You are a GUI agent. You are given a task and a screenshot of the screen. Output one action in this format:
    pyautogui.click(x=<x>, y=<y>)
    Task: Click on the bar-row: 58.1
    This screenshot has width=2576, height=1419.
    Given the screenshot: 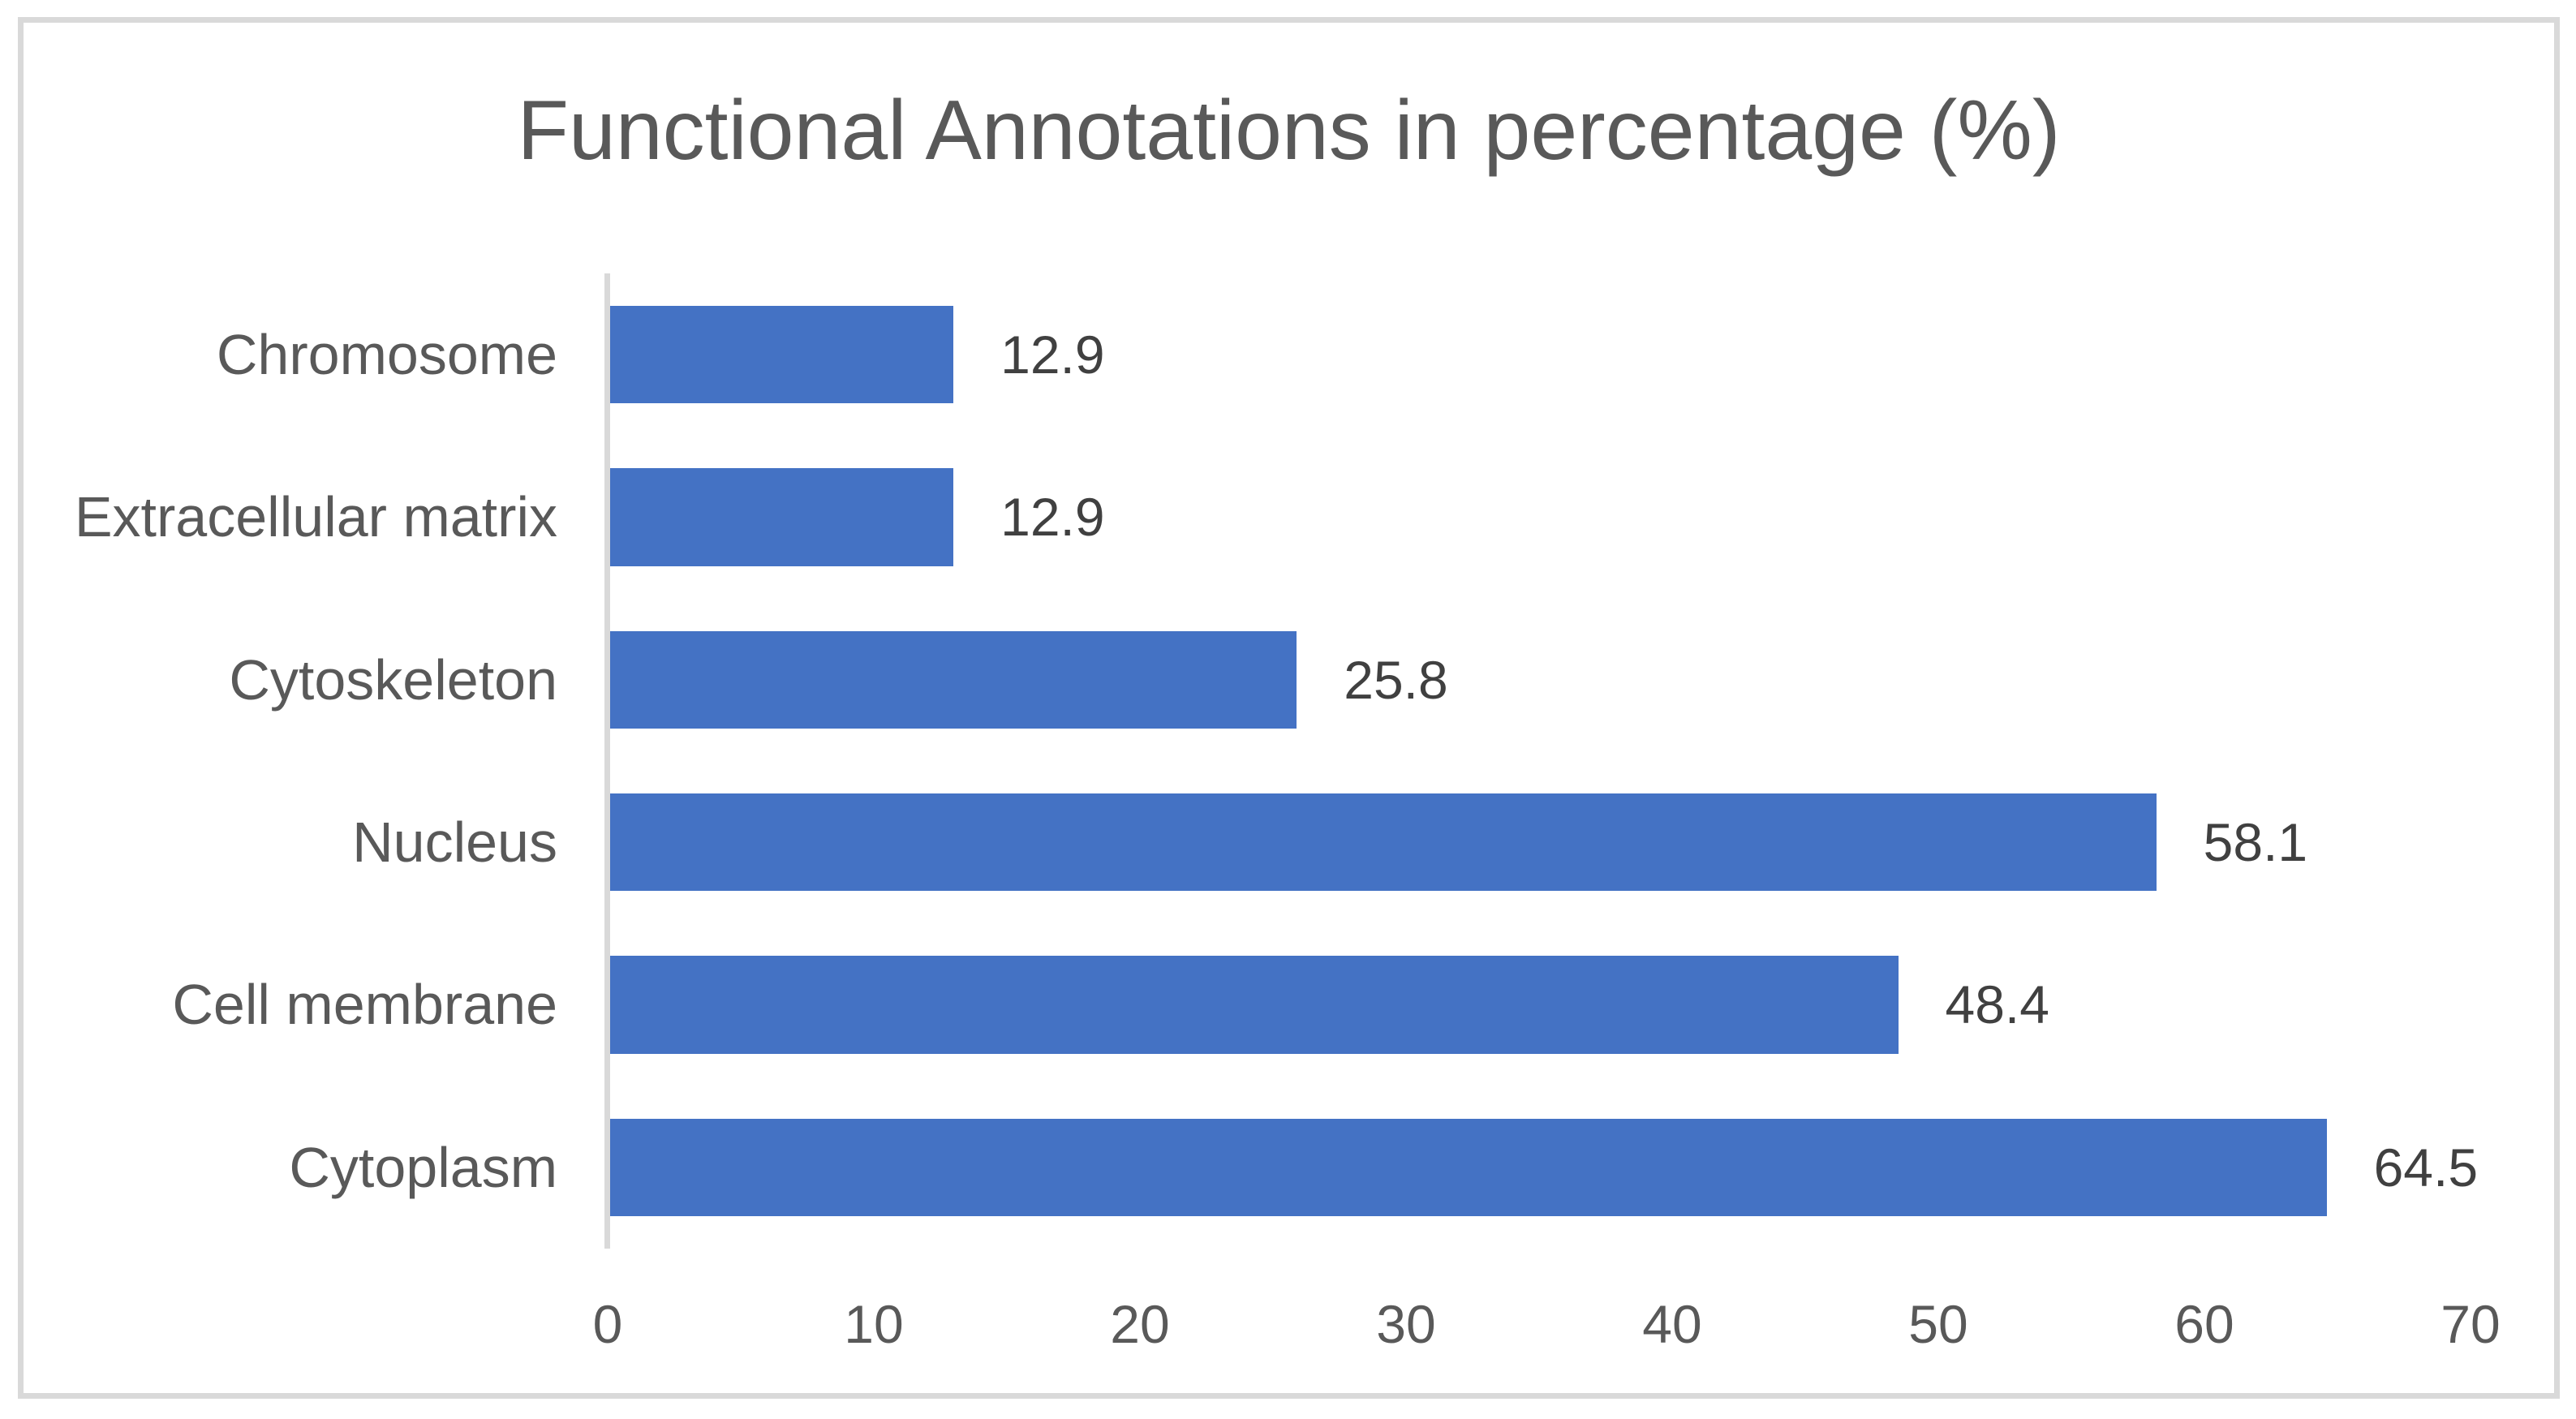 What is the action you would take?
    pyautogui.click(x=1541, y=842)
    